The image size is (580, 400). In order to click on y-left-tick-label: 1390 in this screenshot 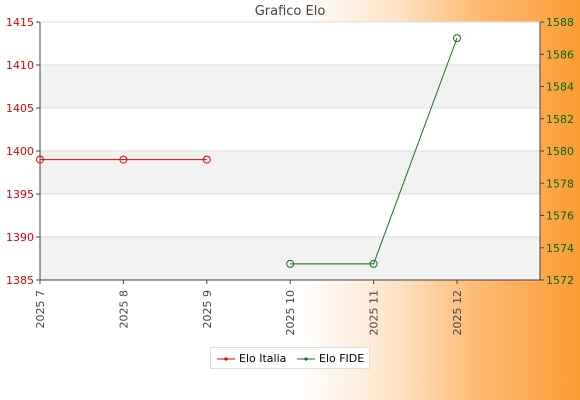, I will do `click(20, 237)`.